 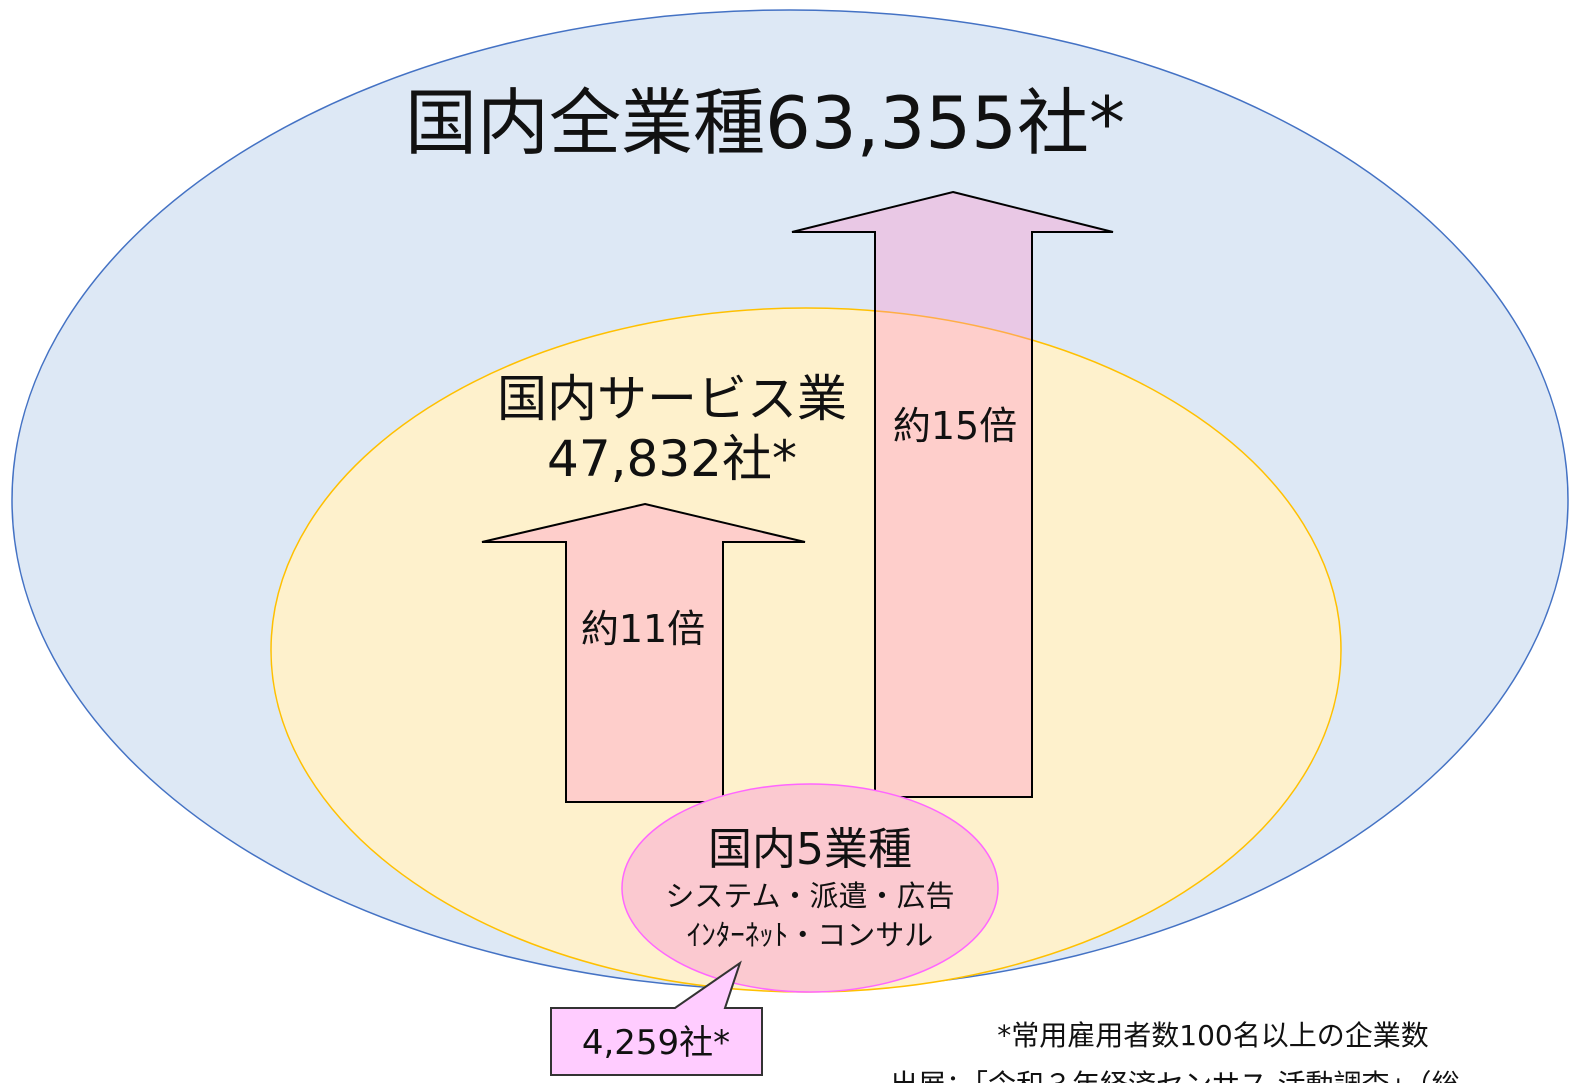 I want to click on middle-label: 国内サービス業, so click(x=672, y=399).